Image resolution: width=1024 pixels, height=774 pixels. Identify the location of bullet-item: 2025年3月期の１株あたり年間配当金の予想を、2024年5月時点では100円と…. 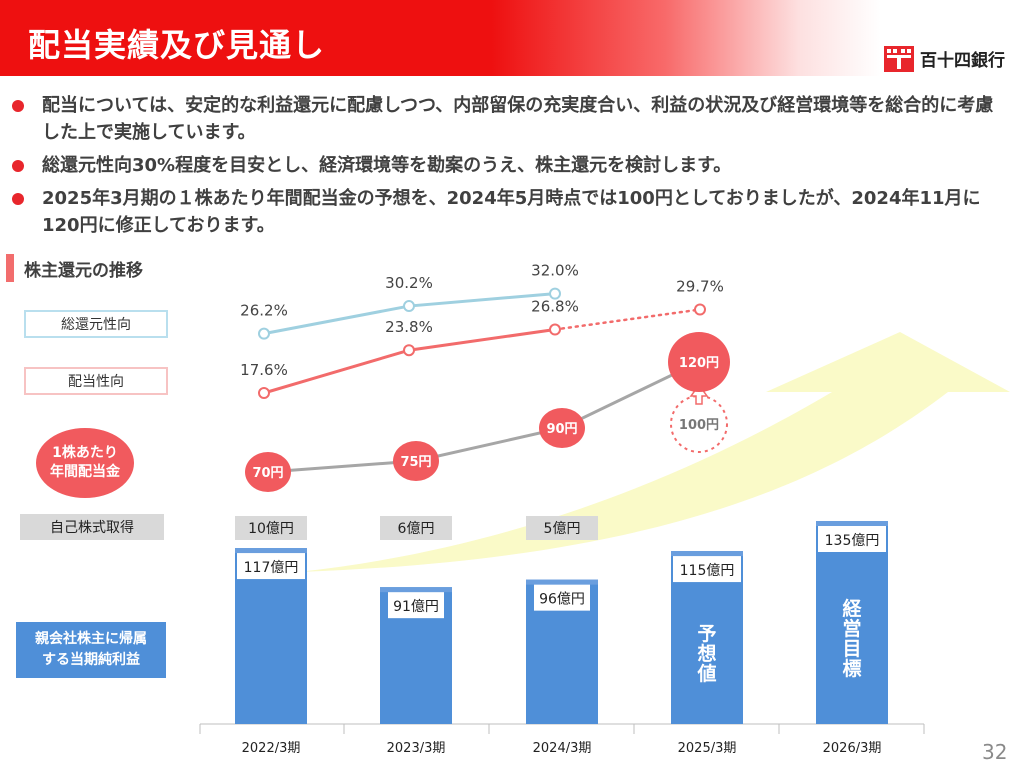
(505, 212).